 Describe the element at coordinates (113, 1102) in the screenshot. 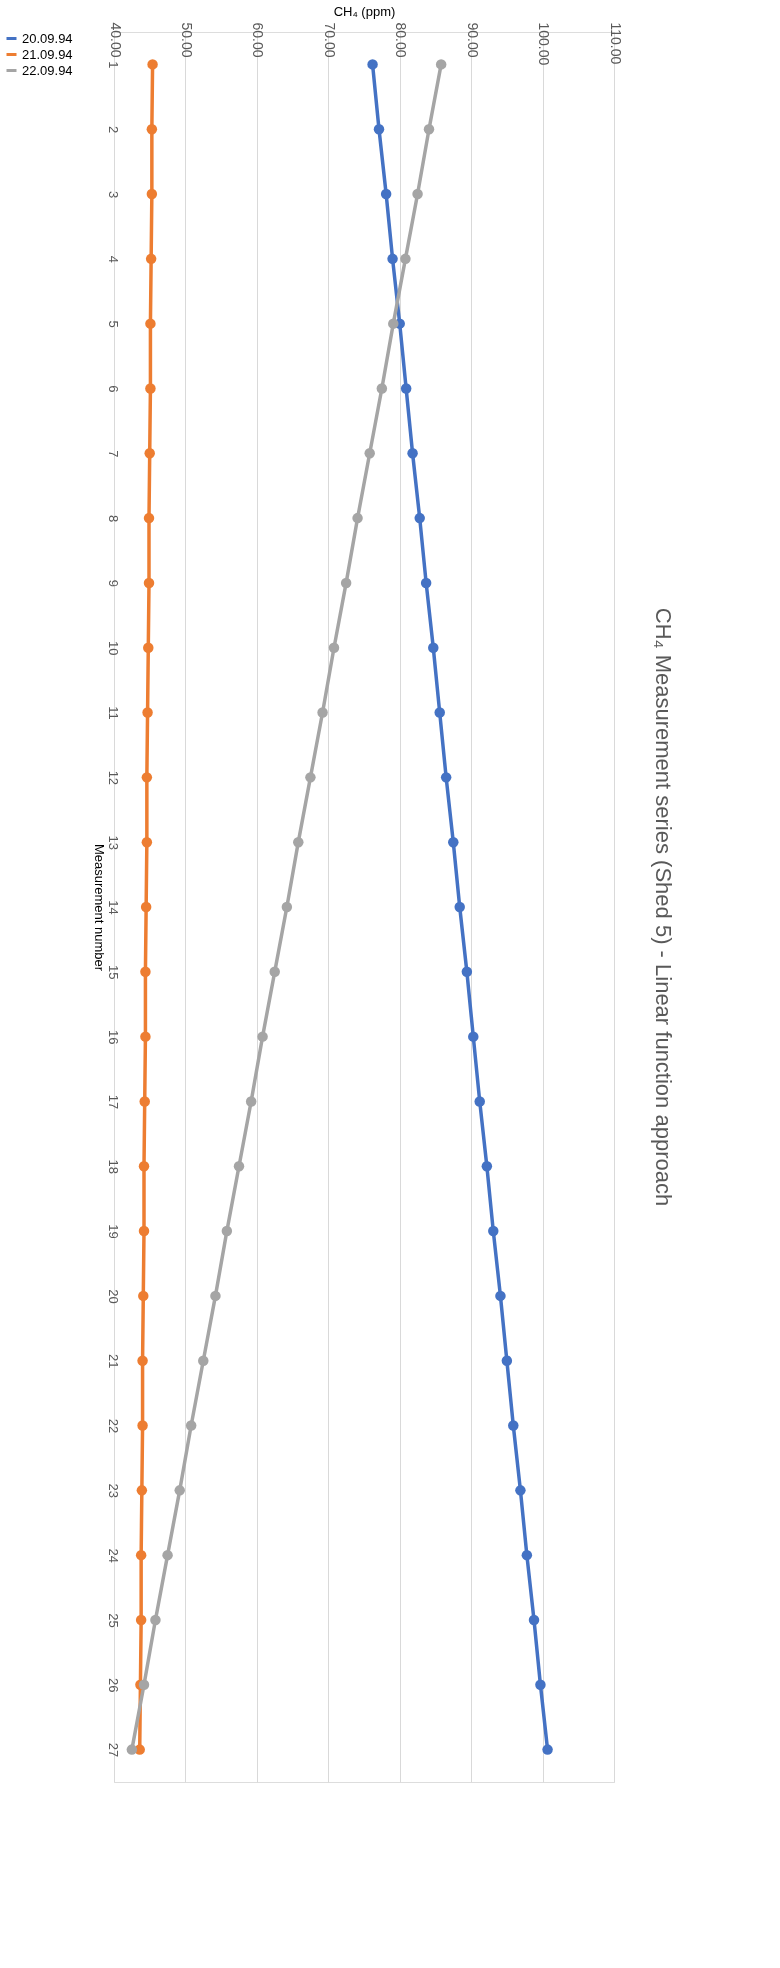

I see `y-tick-label: 17` at that location.